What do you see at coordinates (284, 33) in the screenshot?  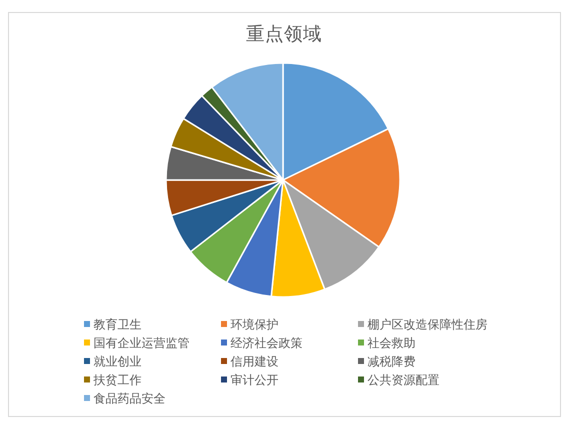 I see `title: 重点领域` at bounding box center [284, 33].